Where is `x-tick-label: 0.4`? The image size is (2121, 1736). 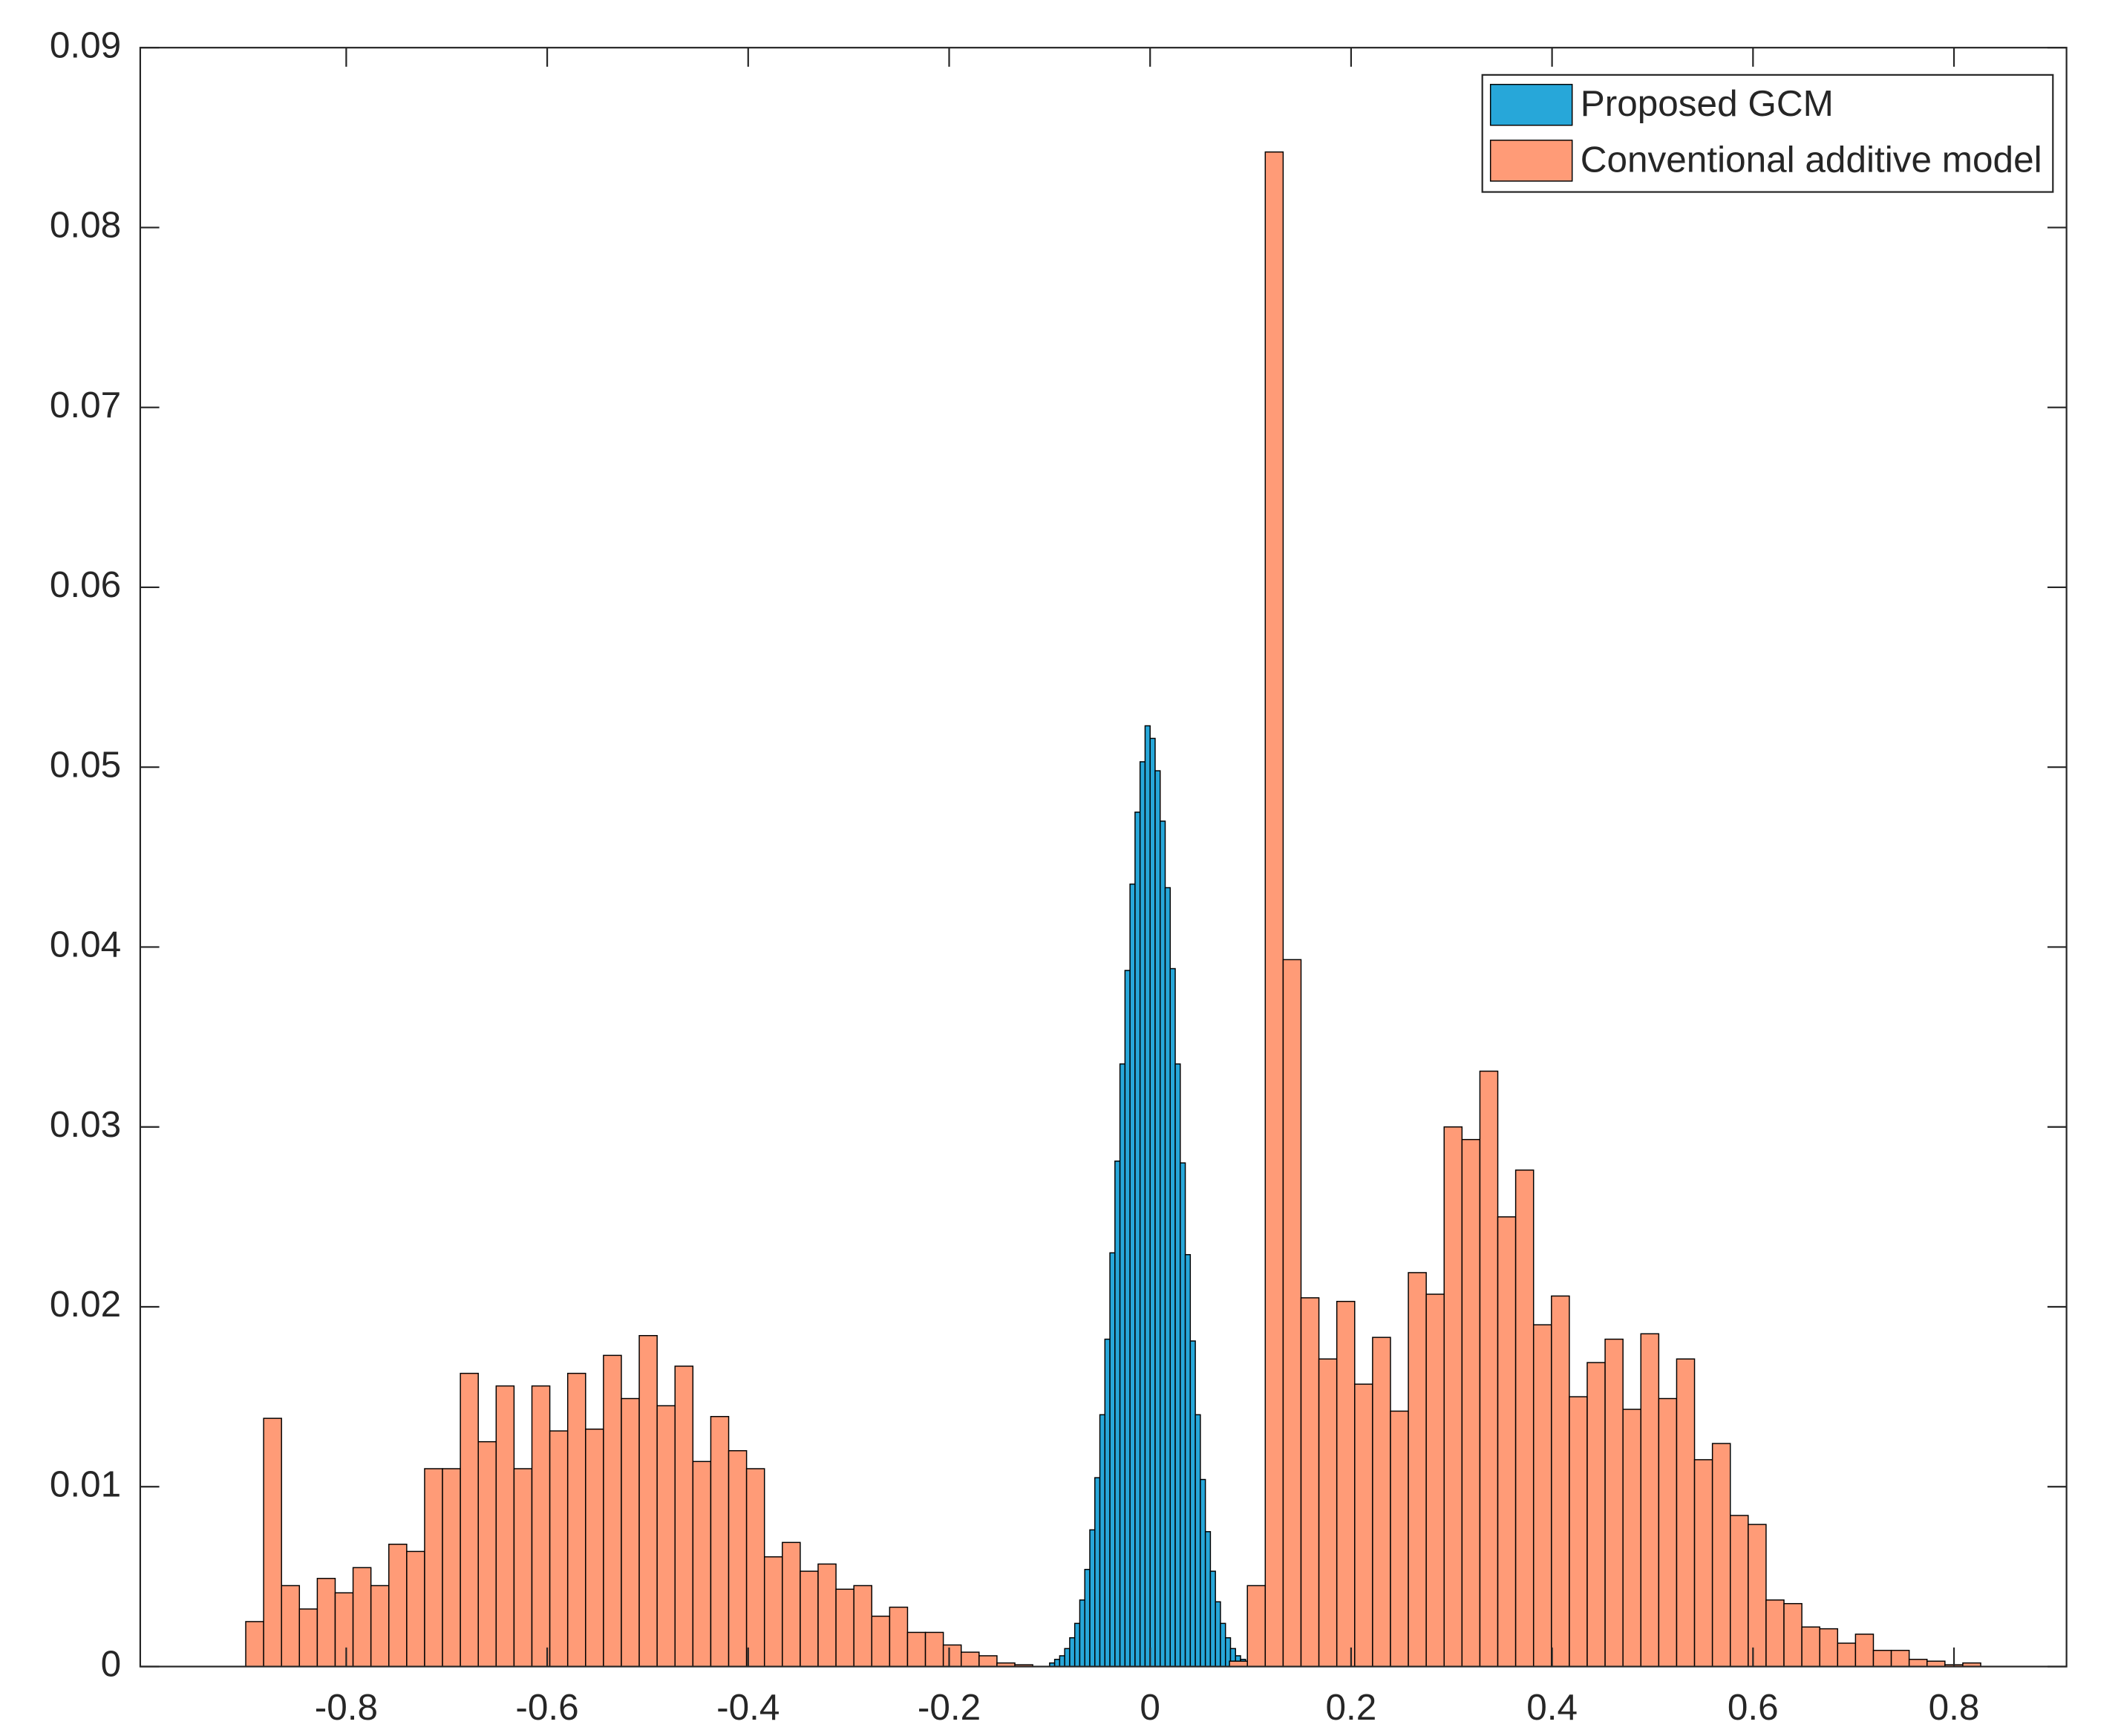 x-tick-label: 0.4 is located at coordinates (1552, 1707).